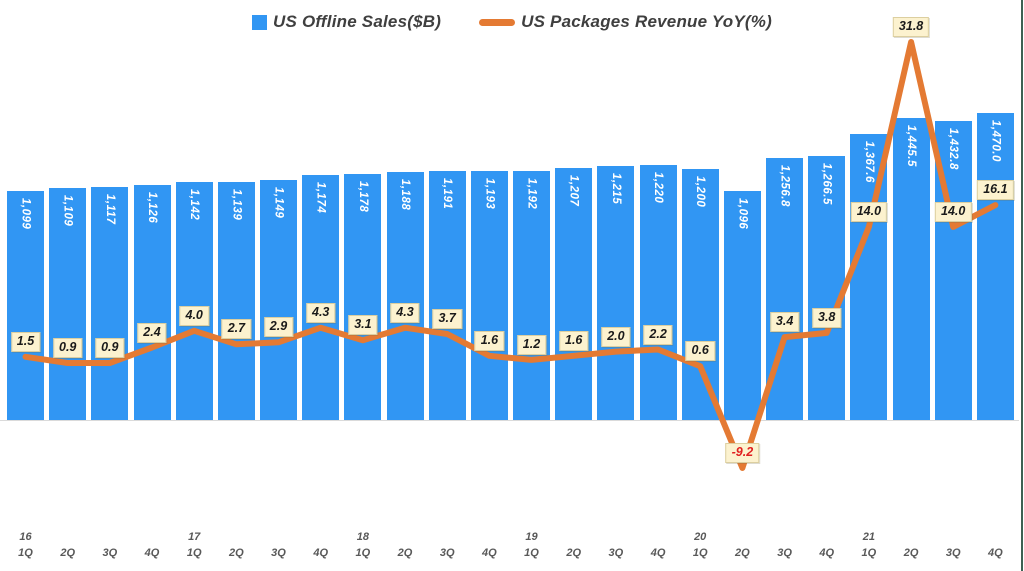 The height and width of the screenshot is (571, 1024). Describe the element at coordinates (995, 190) in the screenshot. I see `line-value-label: 16.1` at that location.